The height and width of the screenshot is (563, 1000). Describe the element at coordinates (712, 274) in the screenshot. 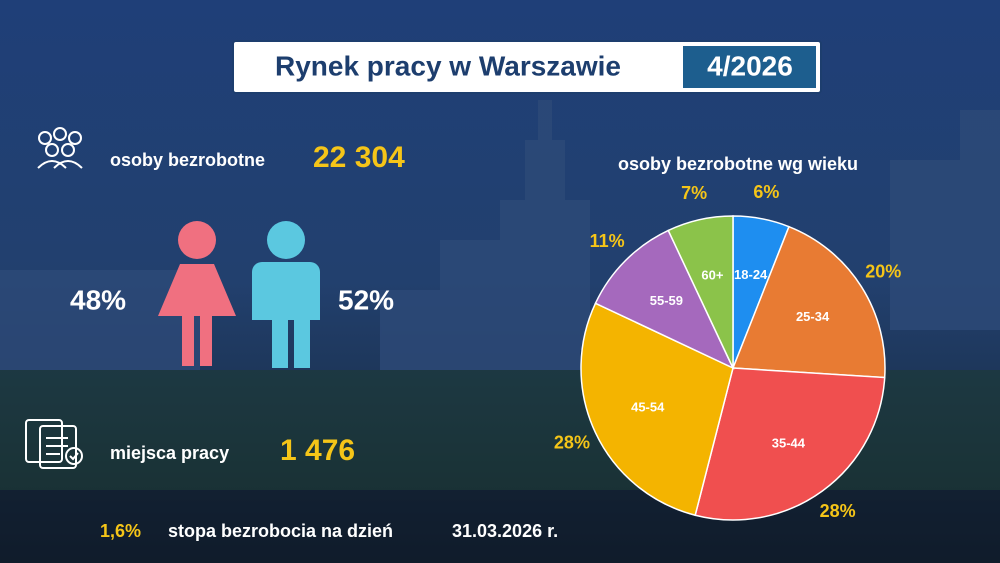

I see `slice-label: 60+` at that location.